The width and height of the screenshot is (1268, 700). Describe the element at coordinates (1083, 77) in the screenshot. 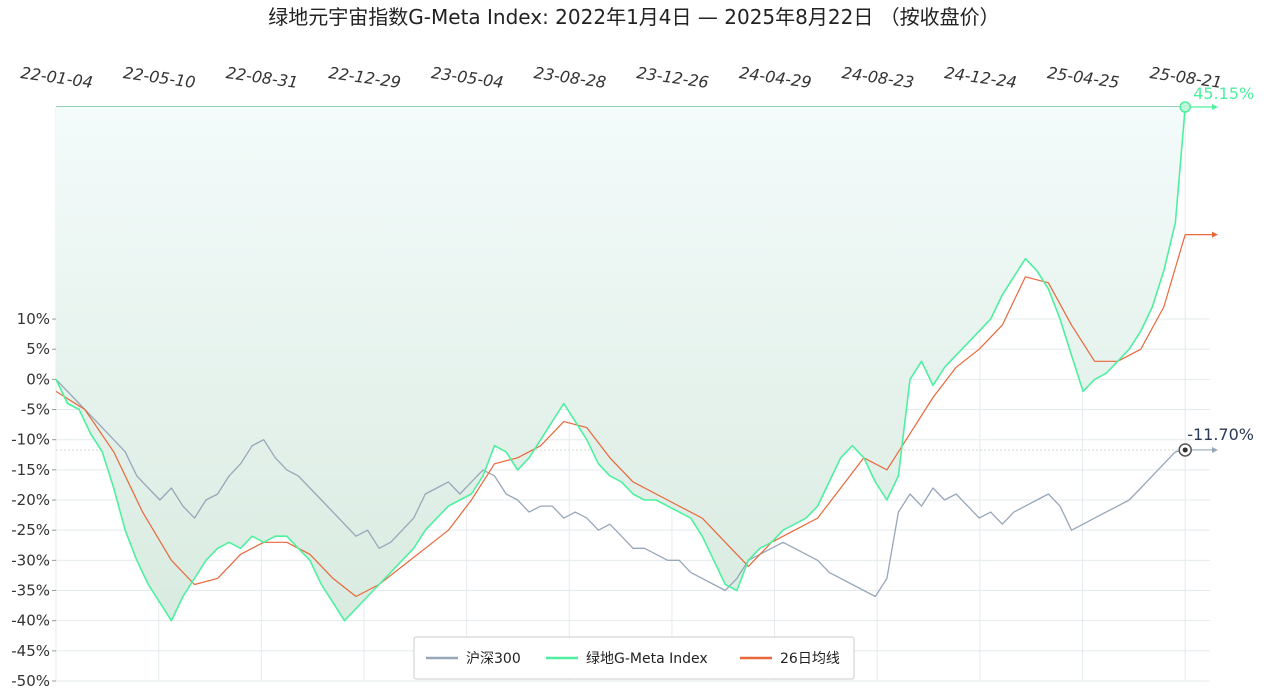

I see `x-tick-label: 25-04-25` at that location.